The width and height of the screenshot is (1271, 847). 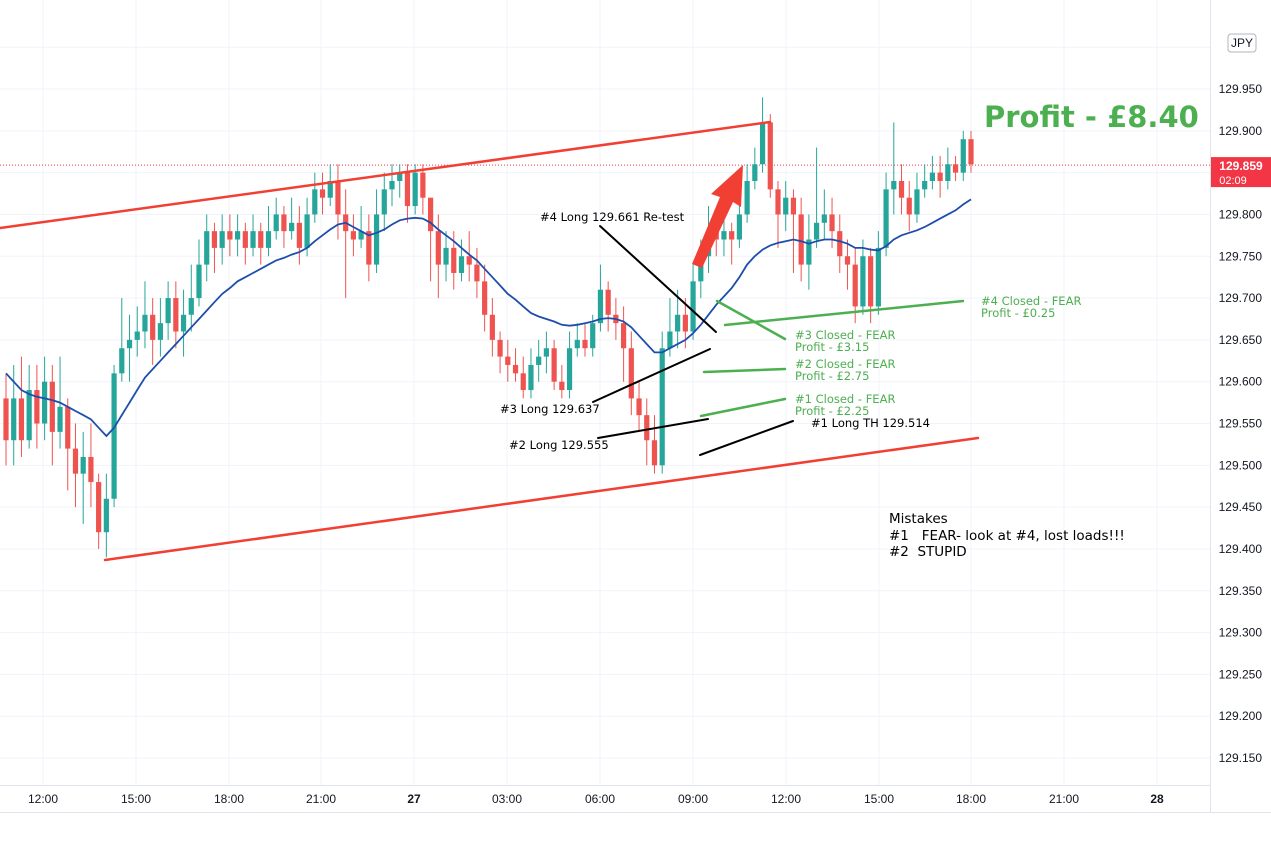 I want to click on close-2-line, so click(x=744, y=370).